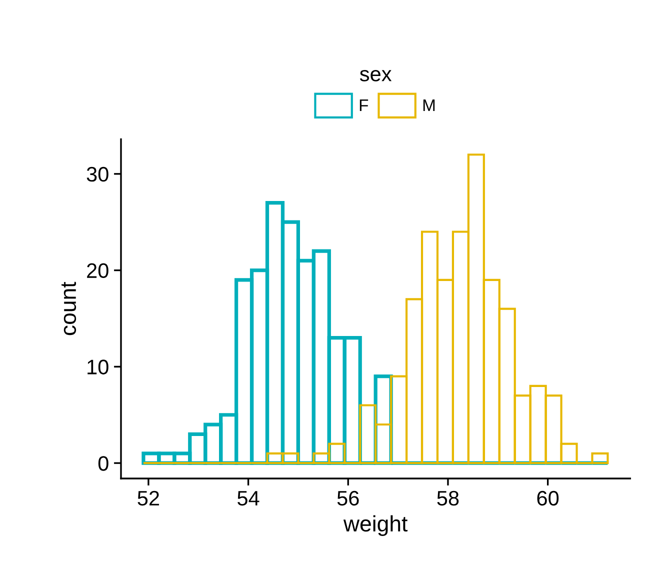  I want to click on legend-label: F, so click(364, 105).